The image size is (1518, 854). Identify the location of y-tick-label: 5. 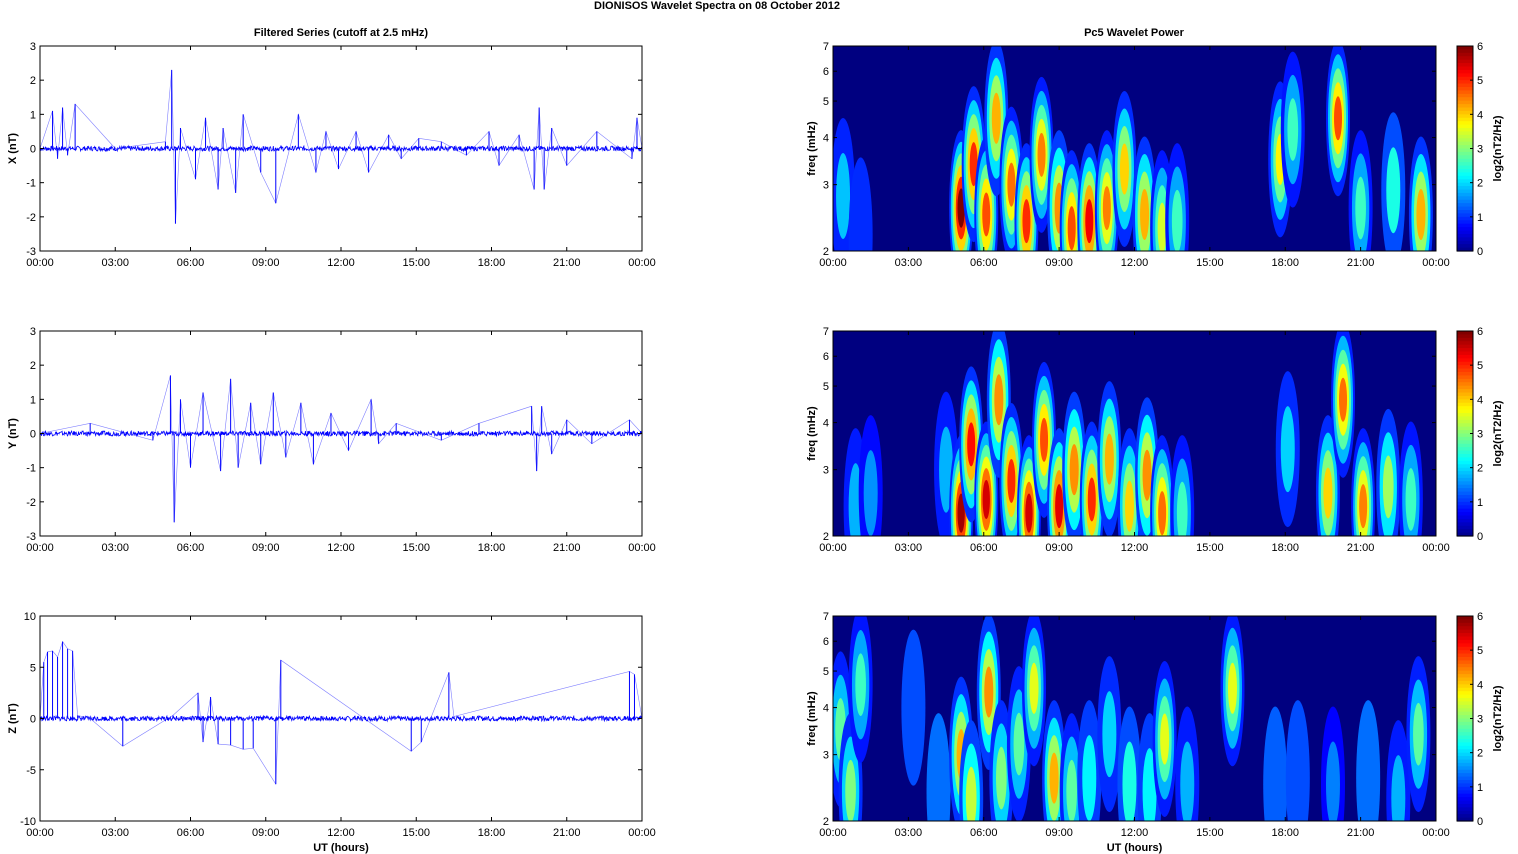
(826, 387).